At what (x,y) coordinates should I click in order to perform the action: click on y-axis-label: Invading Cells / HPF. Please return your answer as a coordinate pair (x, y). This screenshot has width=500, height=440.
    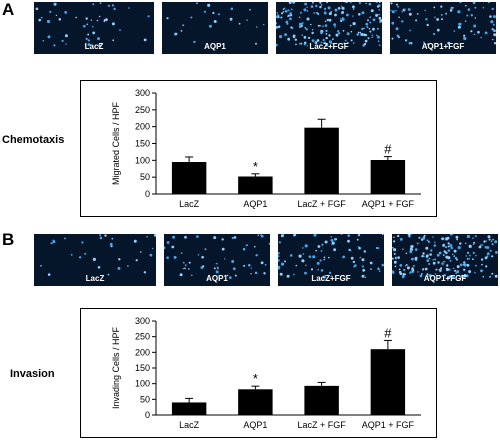
    Looking at the image, I should click on (116, 367).